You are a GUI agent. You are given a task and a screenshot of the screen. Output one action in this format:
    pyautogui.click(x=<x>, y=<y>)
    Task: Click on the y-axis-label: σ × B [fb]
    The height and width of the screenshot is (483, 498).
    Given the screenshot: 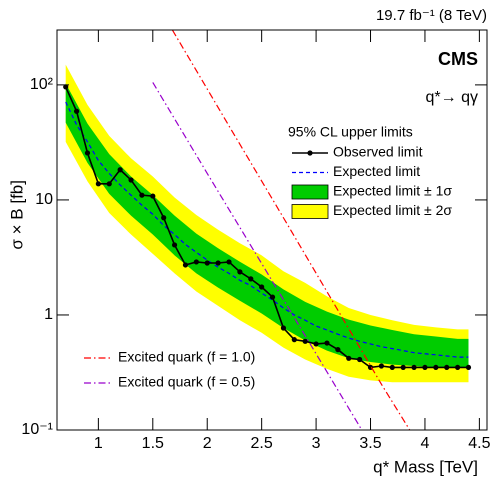 What is the action you would take?
    pyautogui.click(x=16, y=215)
    